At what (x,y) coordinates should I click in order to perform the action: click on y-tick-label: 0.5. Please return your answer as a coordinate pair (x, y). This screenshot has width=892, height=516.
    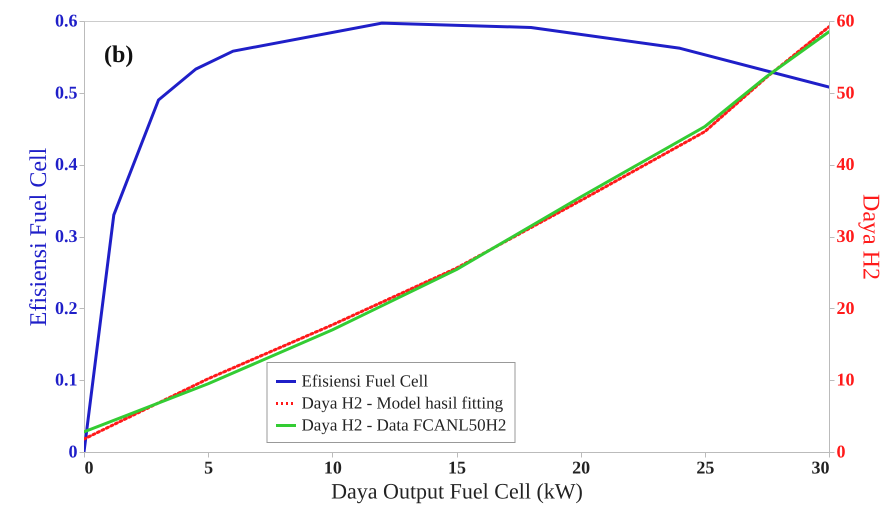
    Looking at the image, I should click on (66, 92).